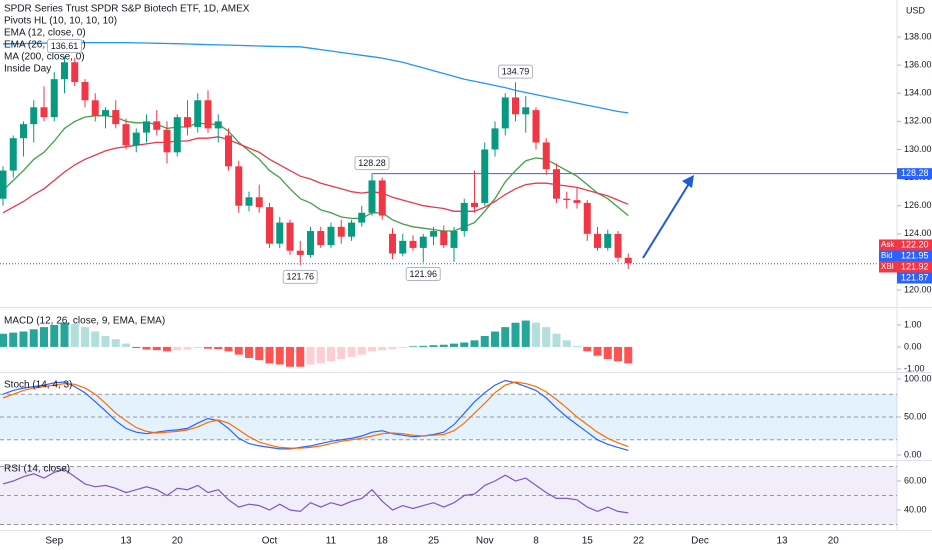  I want to click on y-tick-label: 138.00, so click(918, 36).